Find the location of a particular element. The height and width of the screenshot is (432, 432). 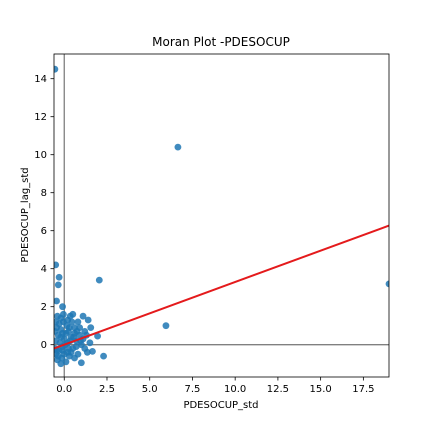

y-tick-label: 12 is located at coordinates (40, 117).